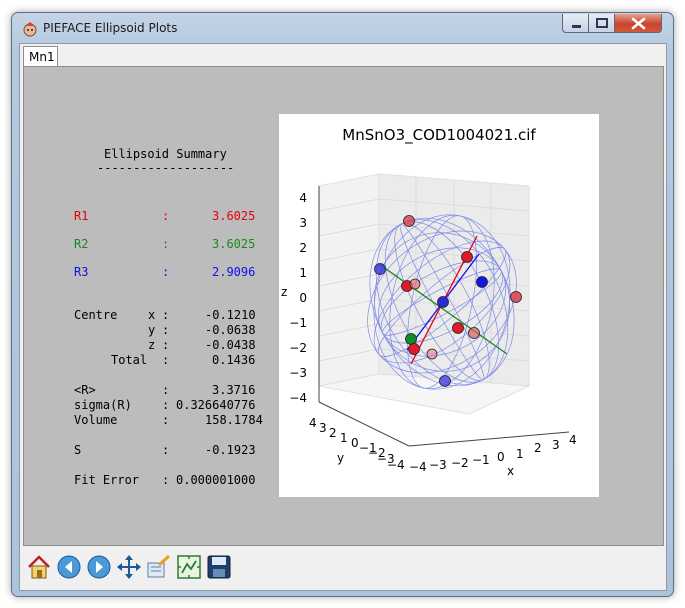 This screenshot has width=685, height=608. Describe the element at coordinates (386, 459) in the screenshot. I see `y-tick-label: −3` at that location.